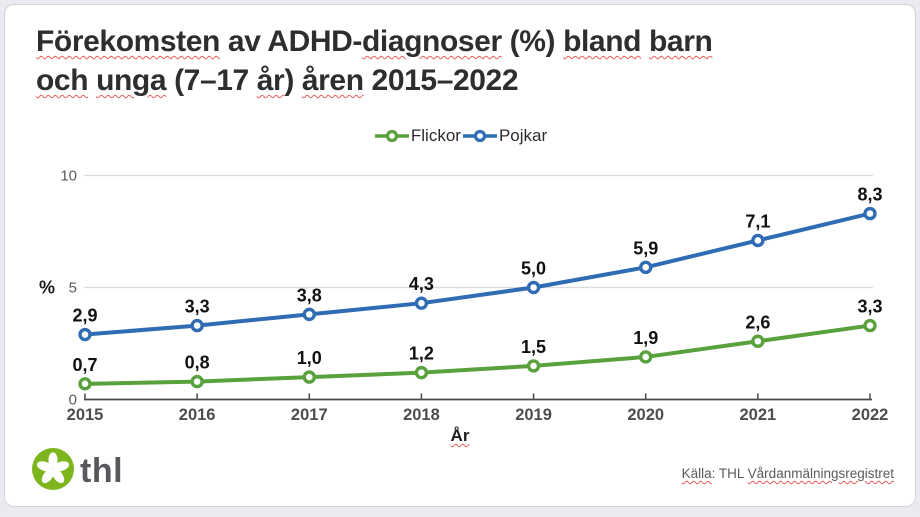 The height and width of the screenshot is (517, 920). Describe the element at coordinates (47, 288) in the screenshot. I see `y-axis-title: %` at that location.